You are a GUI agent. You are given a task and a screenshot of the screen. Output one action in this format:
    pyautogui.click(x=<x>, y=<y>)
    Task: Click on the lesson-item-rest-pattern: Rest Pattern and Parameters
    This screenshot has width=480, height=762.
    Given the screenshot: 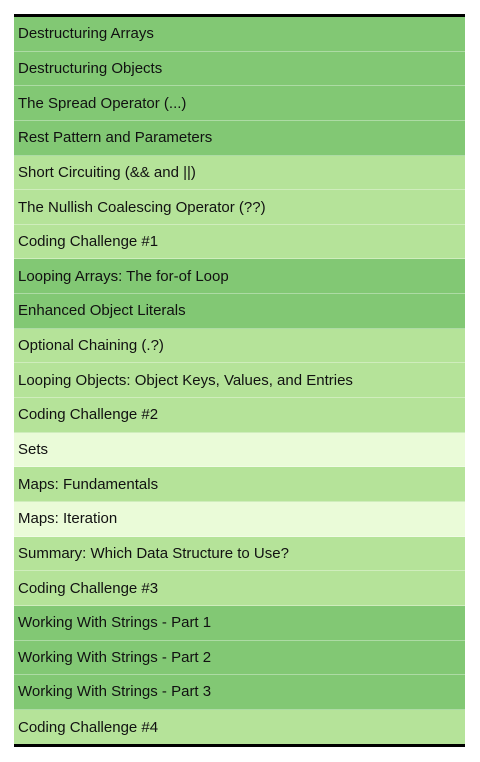 What is the action you would take?
    pyautogui.click(x=239, y=138)
    